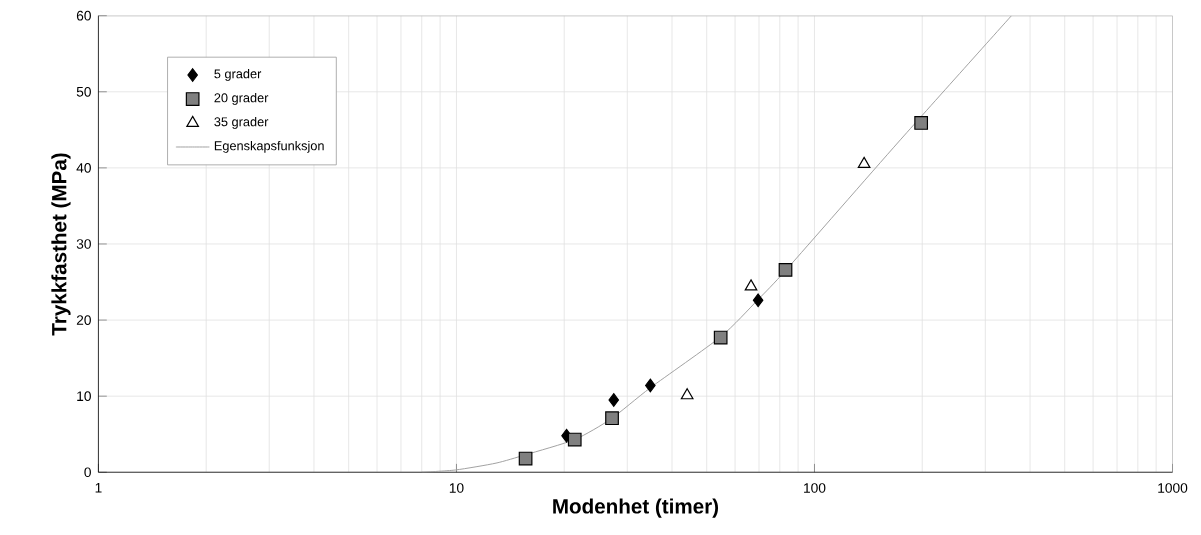 The image size is (1201, 535). What do you see at coordinates (83, 91) in the screenshot?
I see `y-tick-label: 50` at bounding box center [83, 91].